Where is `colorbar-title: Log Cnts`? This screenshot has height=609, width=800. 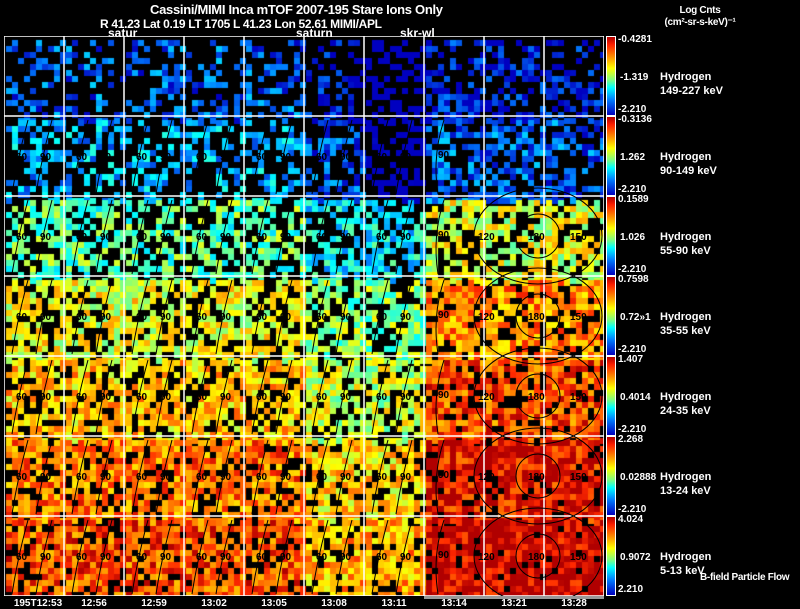
colorbar-title: Log Cnts is located at coordinates (700, 10).